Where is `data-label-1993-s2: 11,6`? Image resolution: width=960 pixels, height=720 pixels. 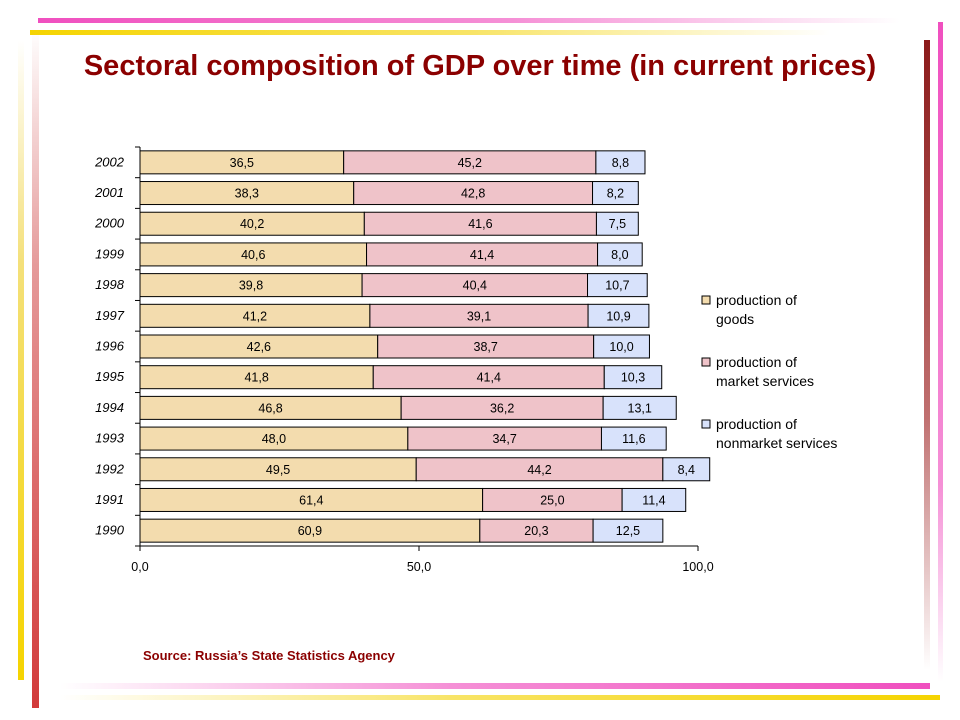
data-label-1993-s2: 11,6 is located at coordinates (633, 439).